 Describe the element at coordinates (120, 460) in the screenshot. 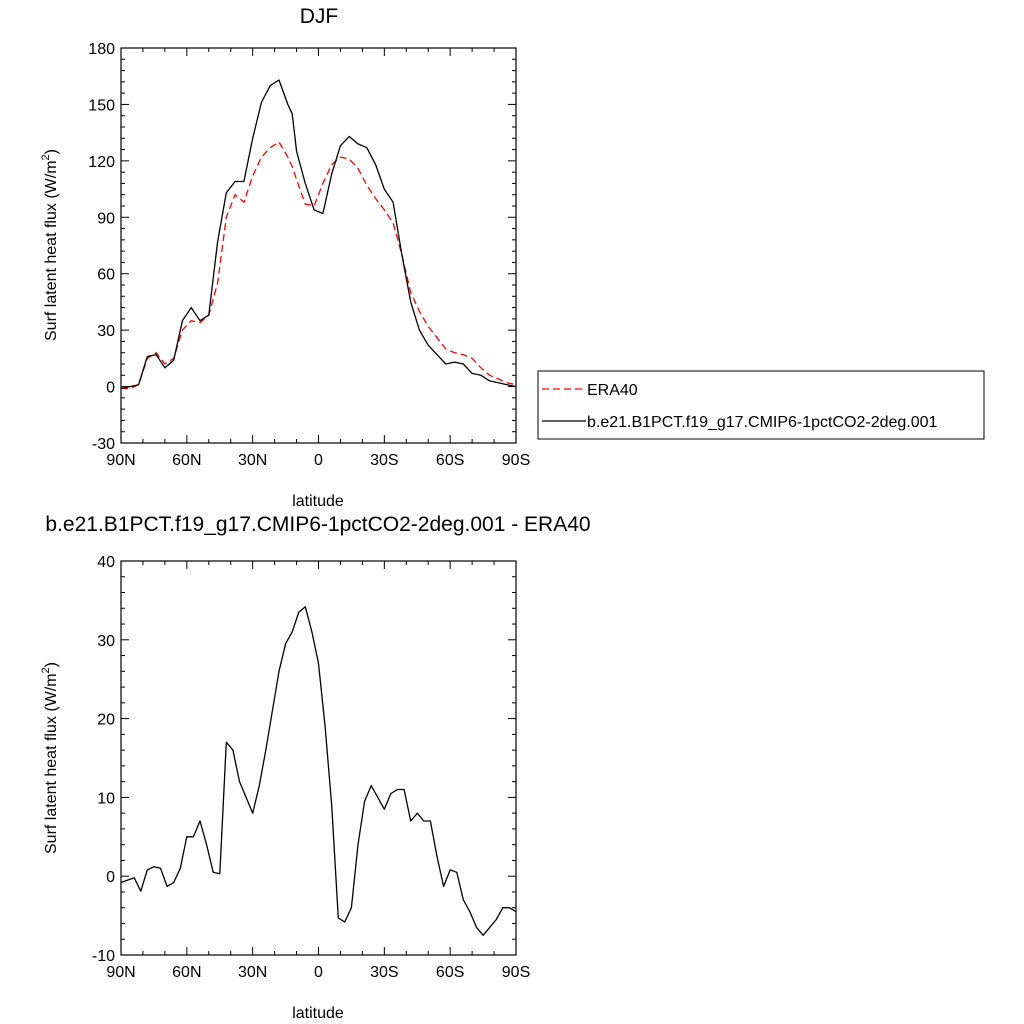

I see `top-x-tick-label: 90N` at that location.